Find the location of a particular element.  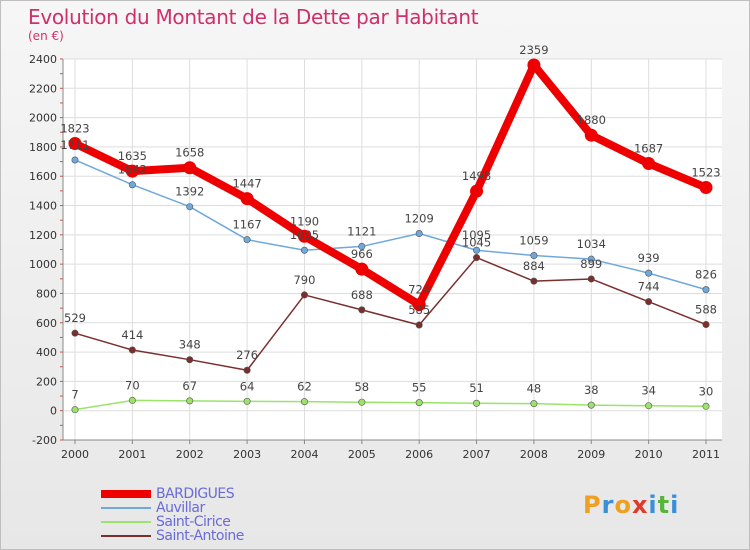

x-tick-label: 2004 is located at coordinates (304, 454).